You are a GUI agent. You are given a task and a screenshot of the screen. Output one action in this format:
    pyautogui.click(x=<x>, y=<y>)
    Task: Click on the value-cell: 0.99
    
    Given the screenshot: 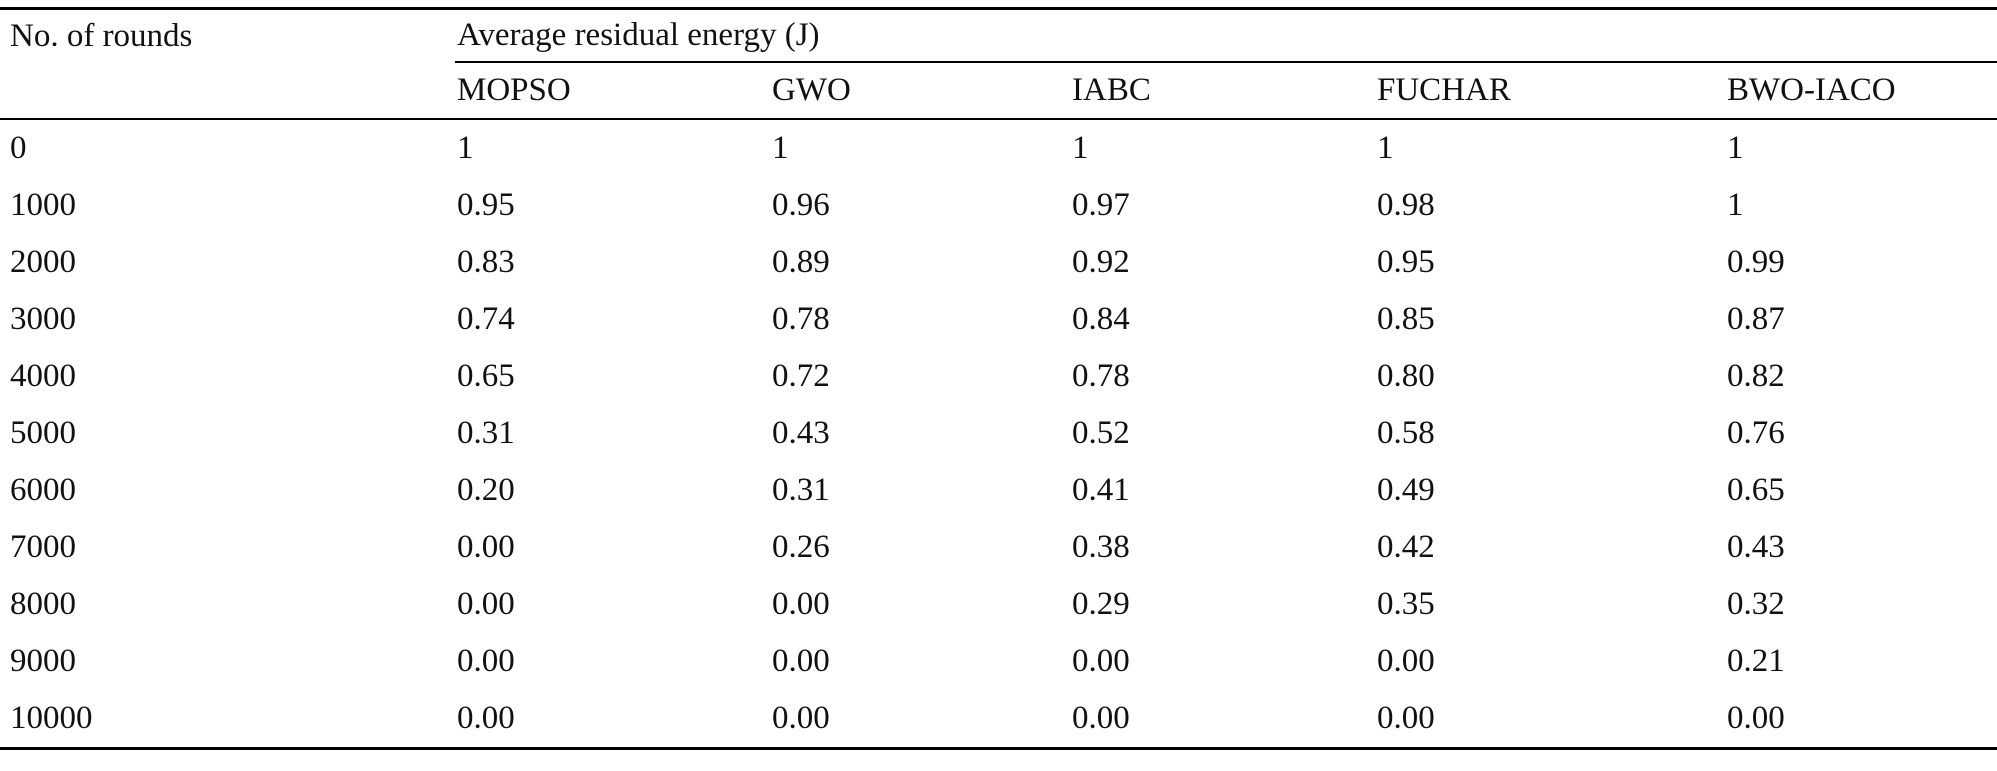 What is the action you would take?
    pyautogui.click(x=1756, y=262)
    